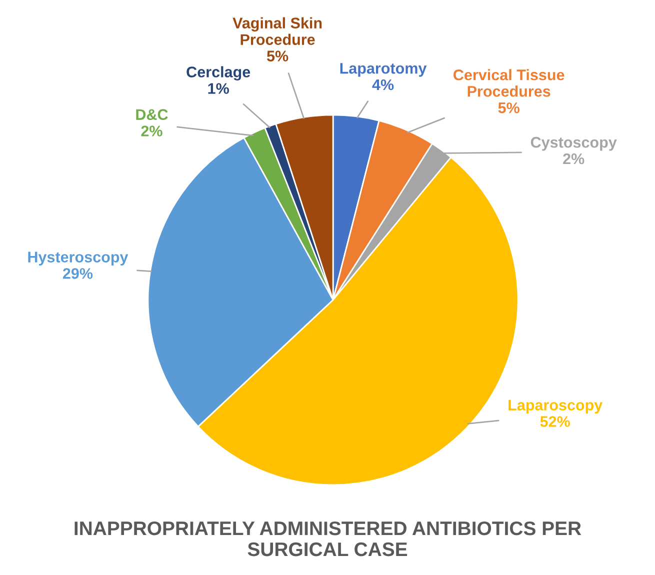 The height and width of the screenshot is (575, 655). Describe the element at coordinates (509, 83) in the screenshot. I see `slice-label: Cervical Tissue Procedures` at that location.